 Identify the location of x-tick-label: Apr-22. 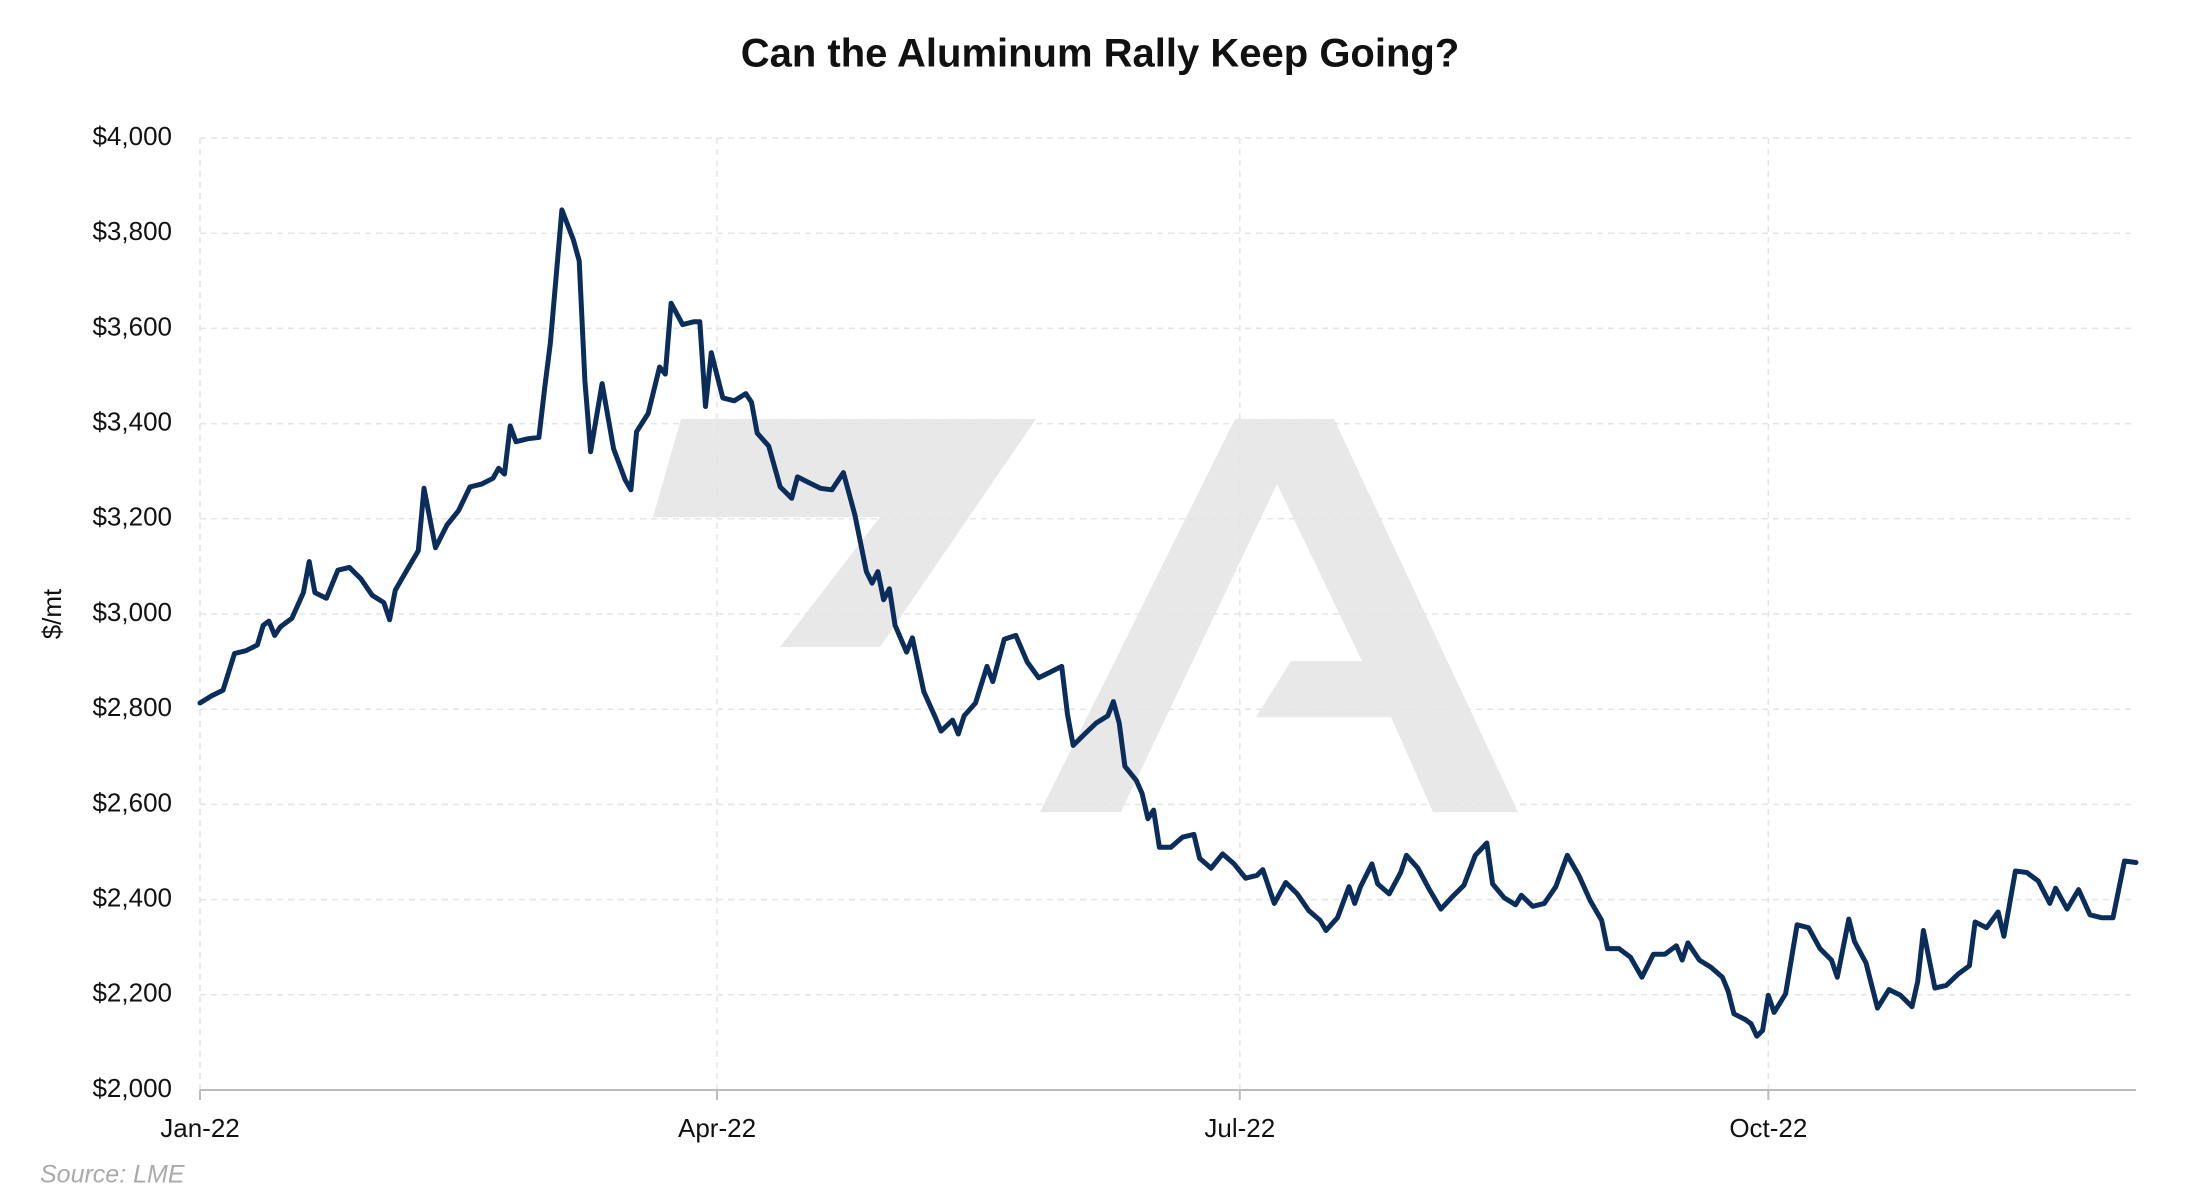
(717, 1128).